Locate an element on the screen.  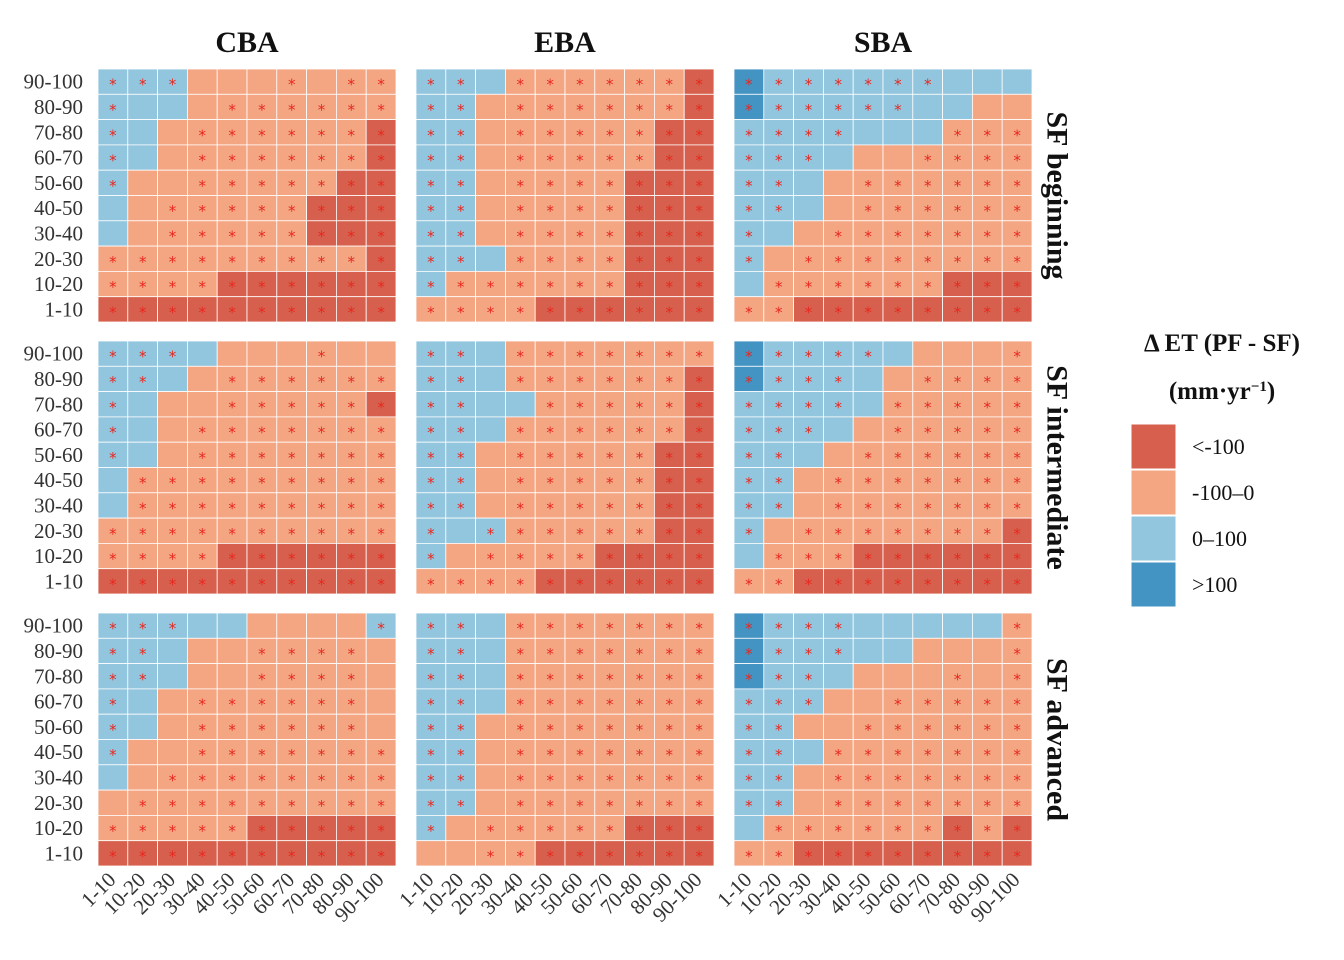
row-titles: SF beginning SF intermediate SF advanced is located at coordinates (1057, 466).